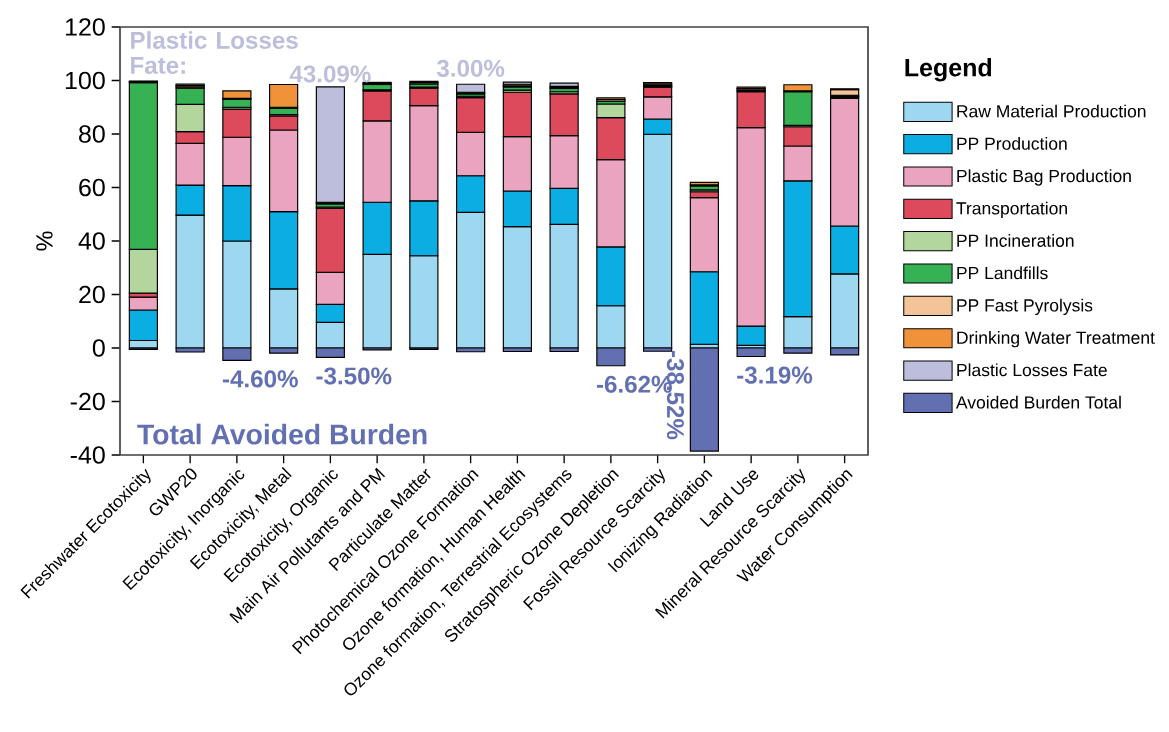 The height and width of the screenshot is (732, 1169). What do you see at coordinates (1032, 370) in the screenshot?
I see `legend-label: Plastic Losses Fate` at bounding box center [1032, 370].